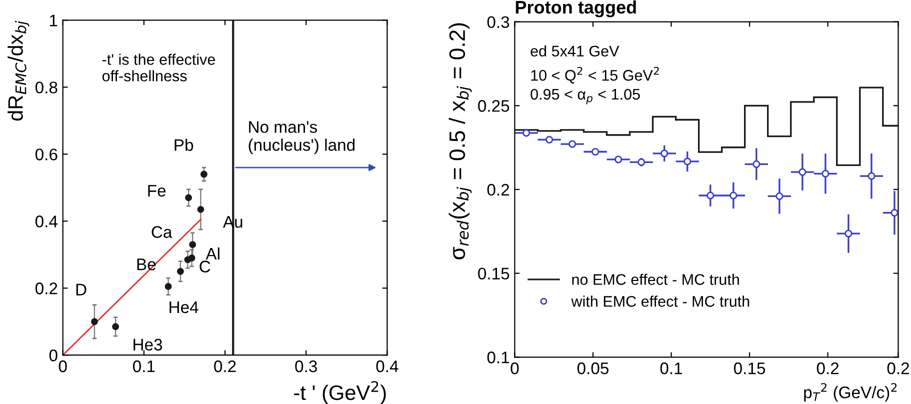 Image resolution: width=911 pixels, height=404 pixels. I want to click on legend-label: with EMC effect - MC truth, so click(660, 301).